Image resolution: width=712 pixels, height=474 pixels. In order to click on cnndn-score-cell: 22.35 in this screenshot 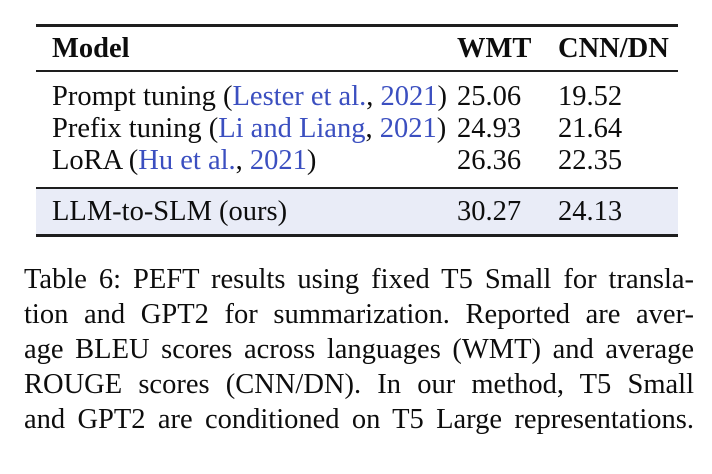, I will do `click(590, 160)`.